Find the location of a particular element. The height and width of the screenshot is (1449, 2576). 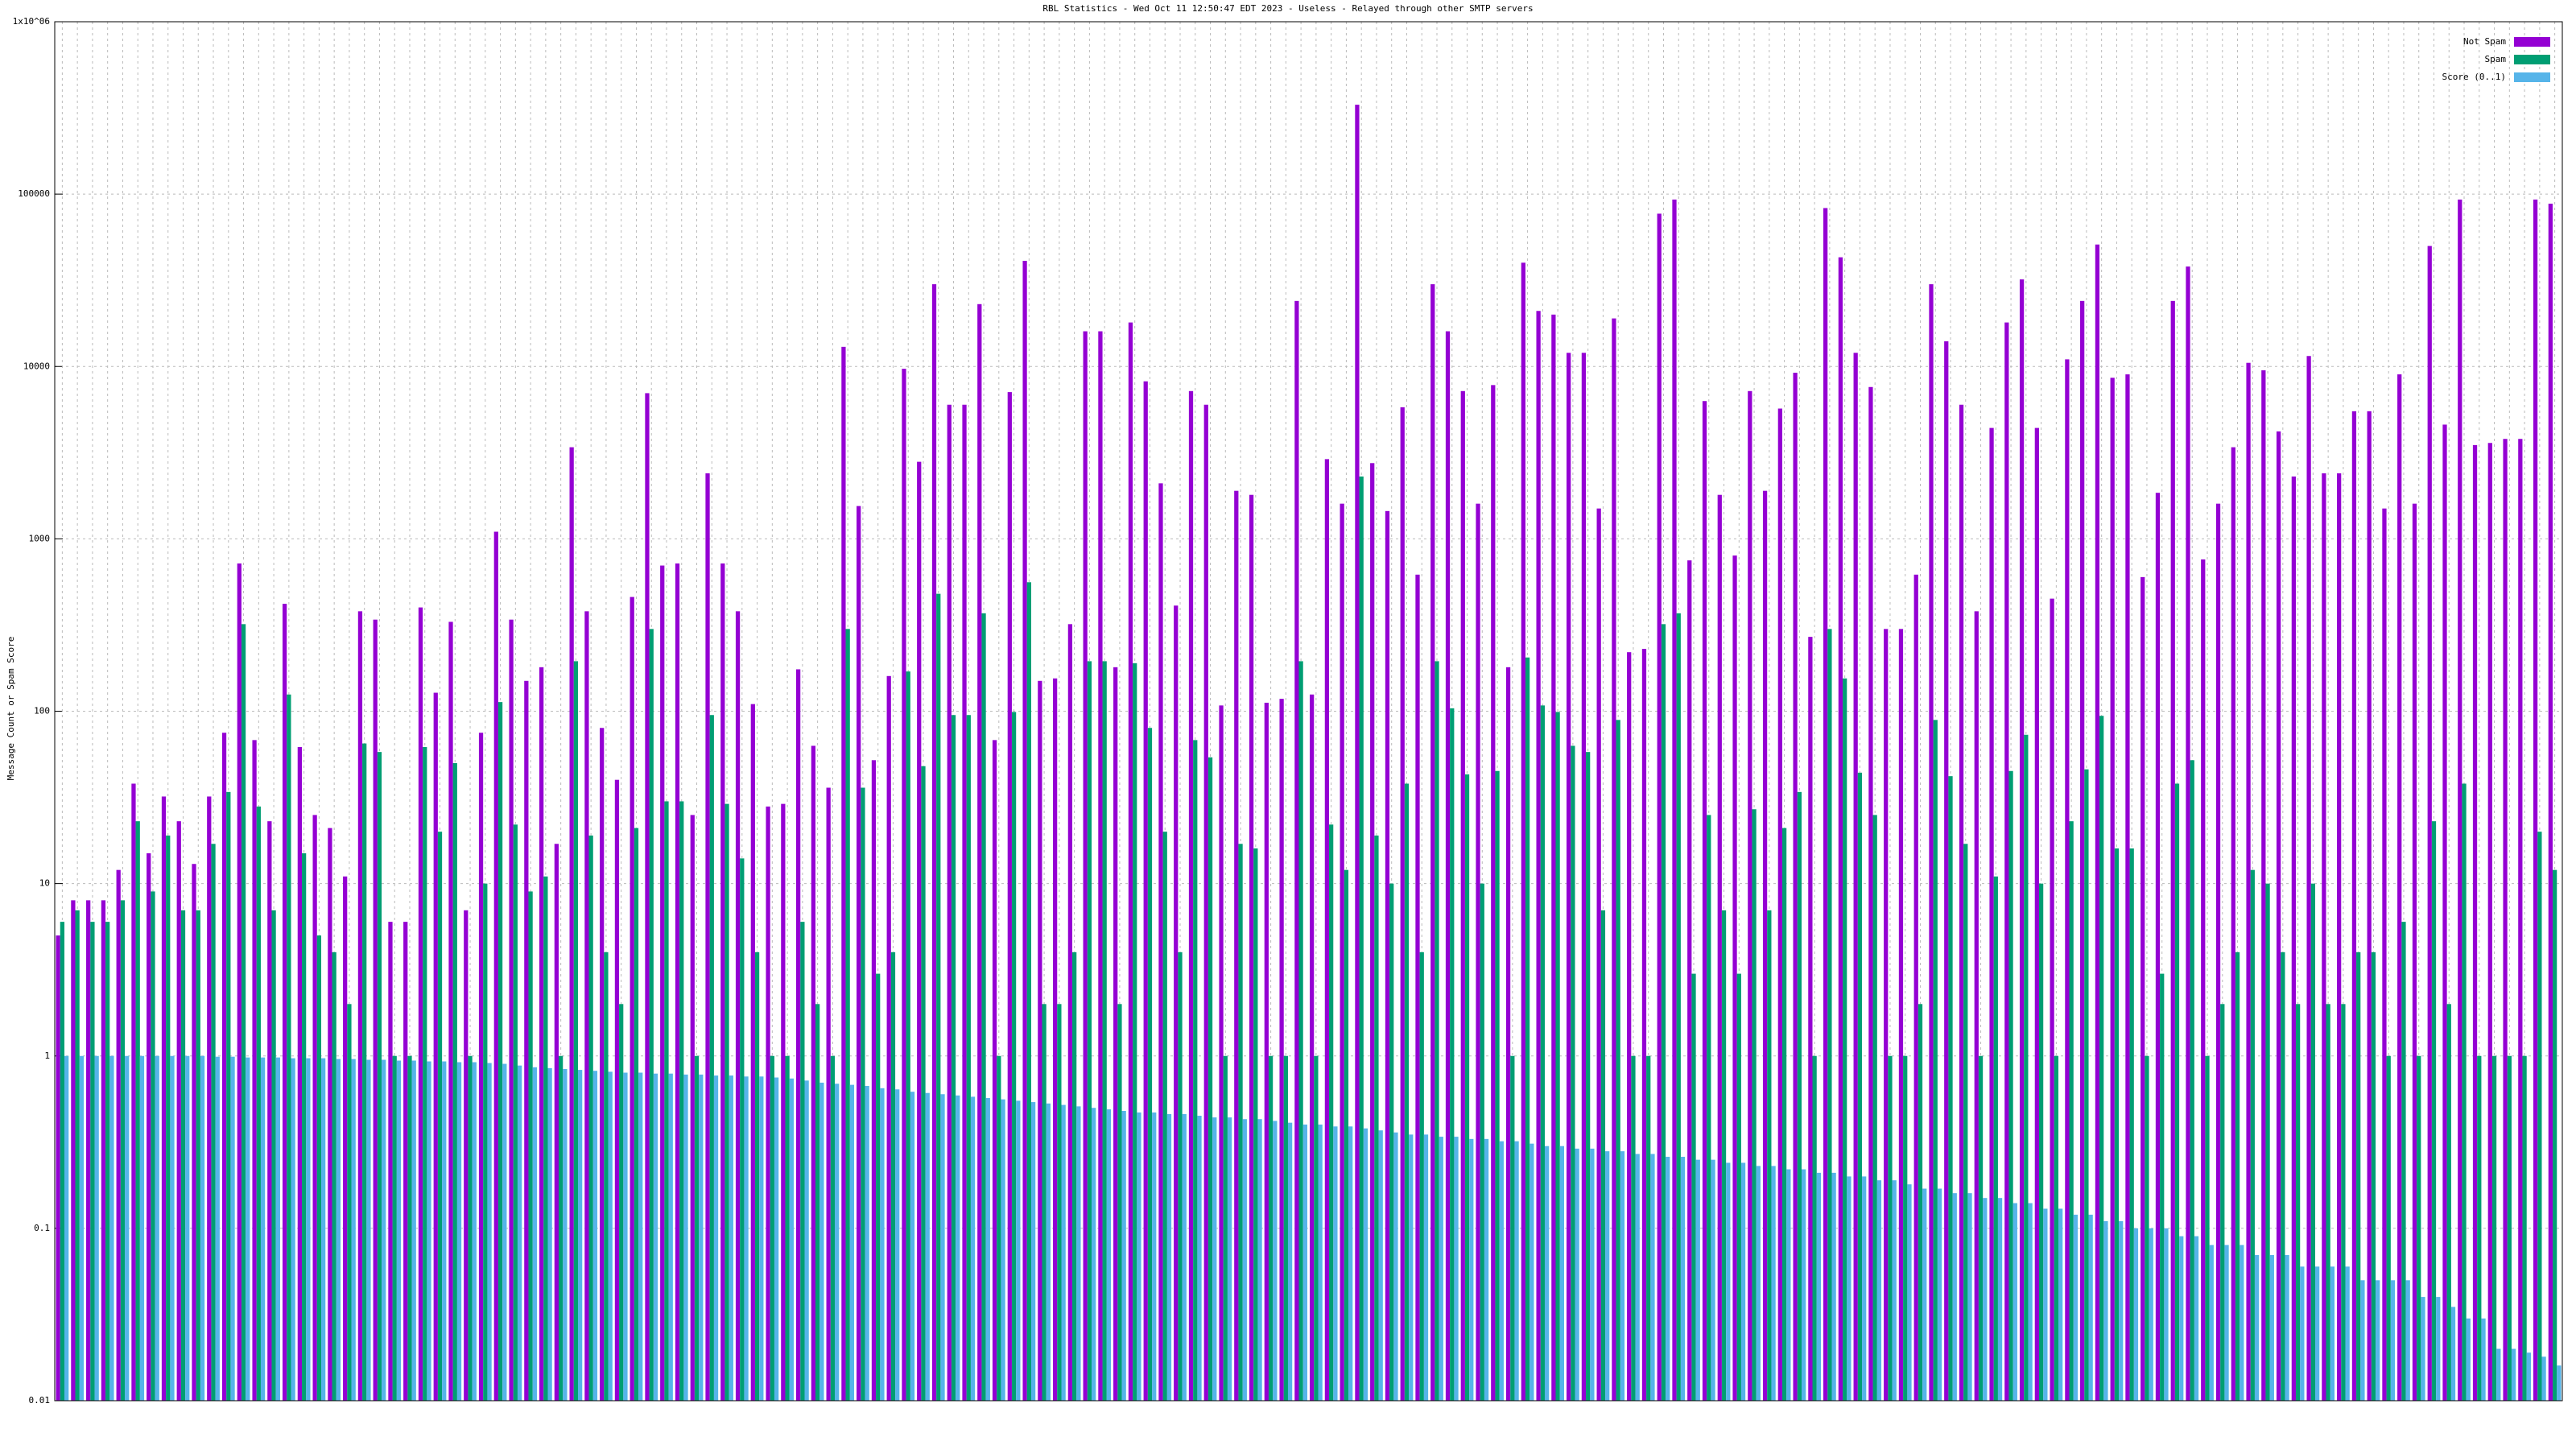

y-tick-label: 1x10^06 is located at coordinates (31, 21).